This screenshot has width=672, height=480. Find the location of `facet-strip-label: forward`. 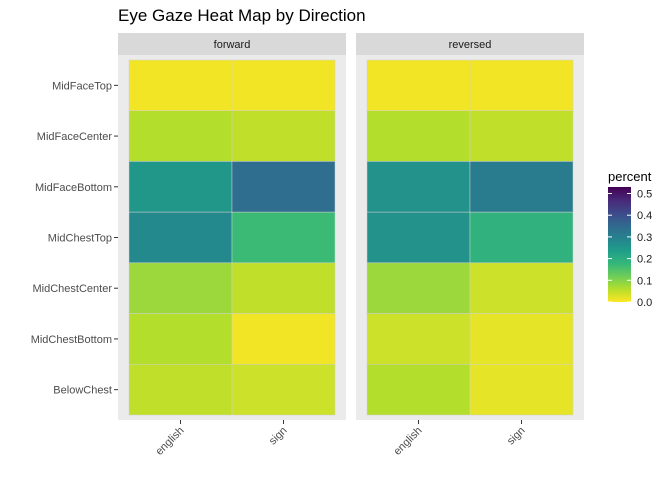

facet-strip-label: forward is located at coordinates (232, 45).